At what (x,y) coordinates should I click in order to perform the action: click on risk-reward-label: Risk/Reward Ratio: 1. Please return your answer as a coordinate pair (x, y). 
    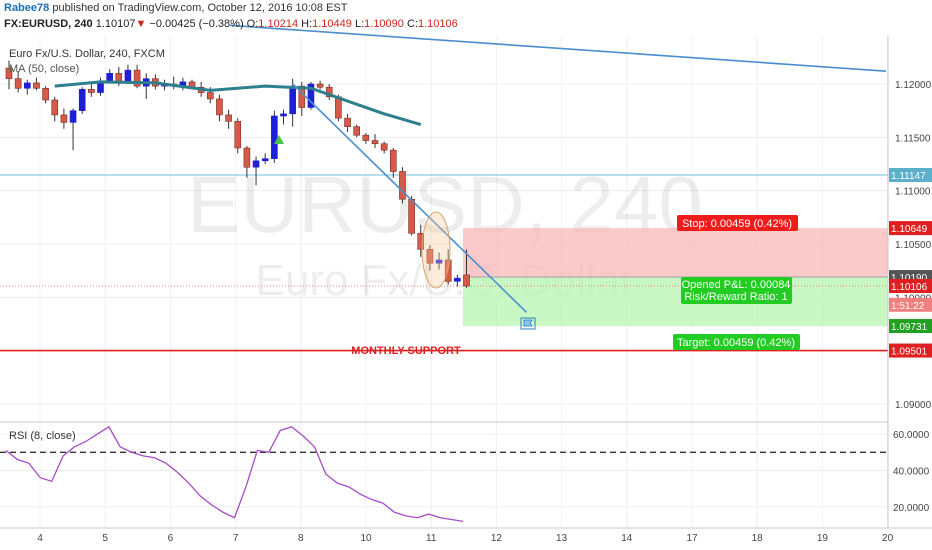
    Looking at the image, I should click on (735, 297).